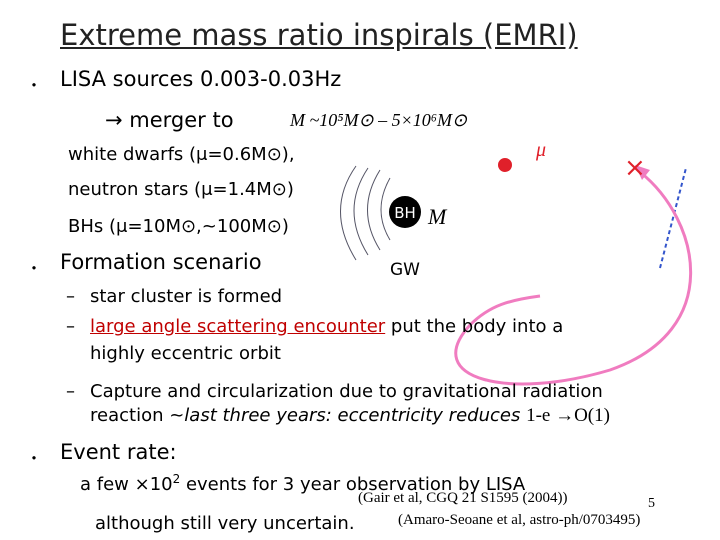  What do you see at coordinates (178, 226) in the screenshot?
I see `bhs: BHs (μ=10M⊙,~100M⊙)` at bounding box center [178, 226].